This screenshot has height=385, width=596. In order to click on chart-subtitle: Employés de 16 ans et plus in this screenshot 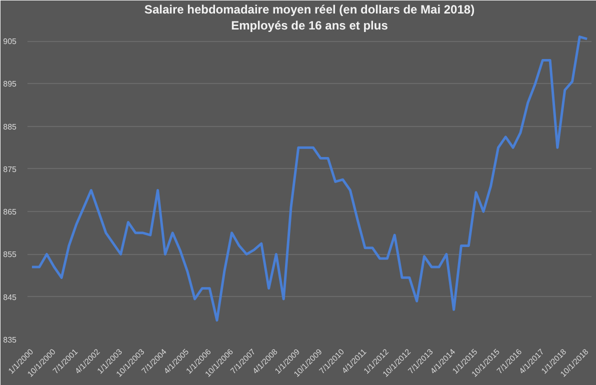, I will do `click(309, 25)`.